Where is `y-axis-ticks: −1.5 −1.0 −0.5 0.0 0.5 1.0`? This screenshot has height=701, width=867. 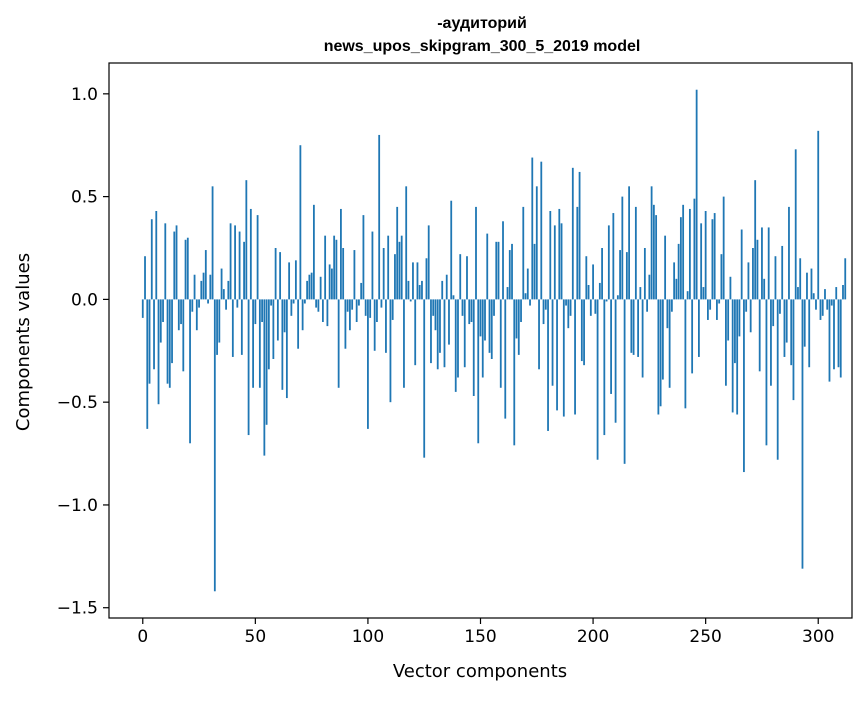 y-axis-ticks: −1.5 −1.0 −0.5 0.0 0.5 1.0 is located at coordinates (83, 352).